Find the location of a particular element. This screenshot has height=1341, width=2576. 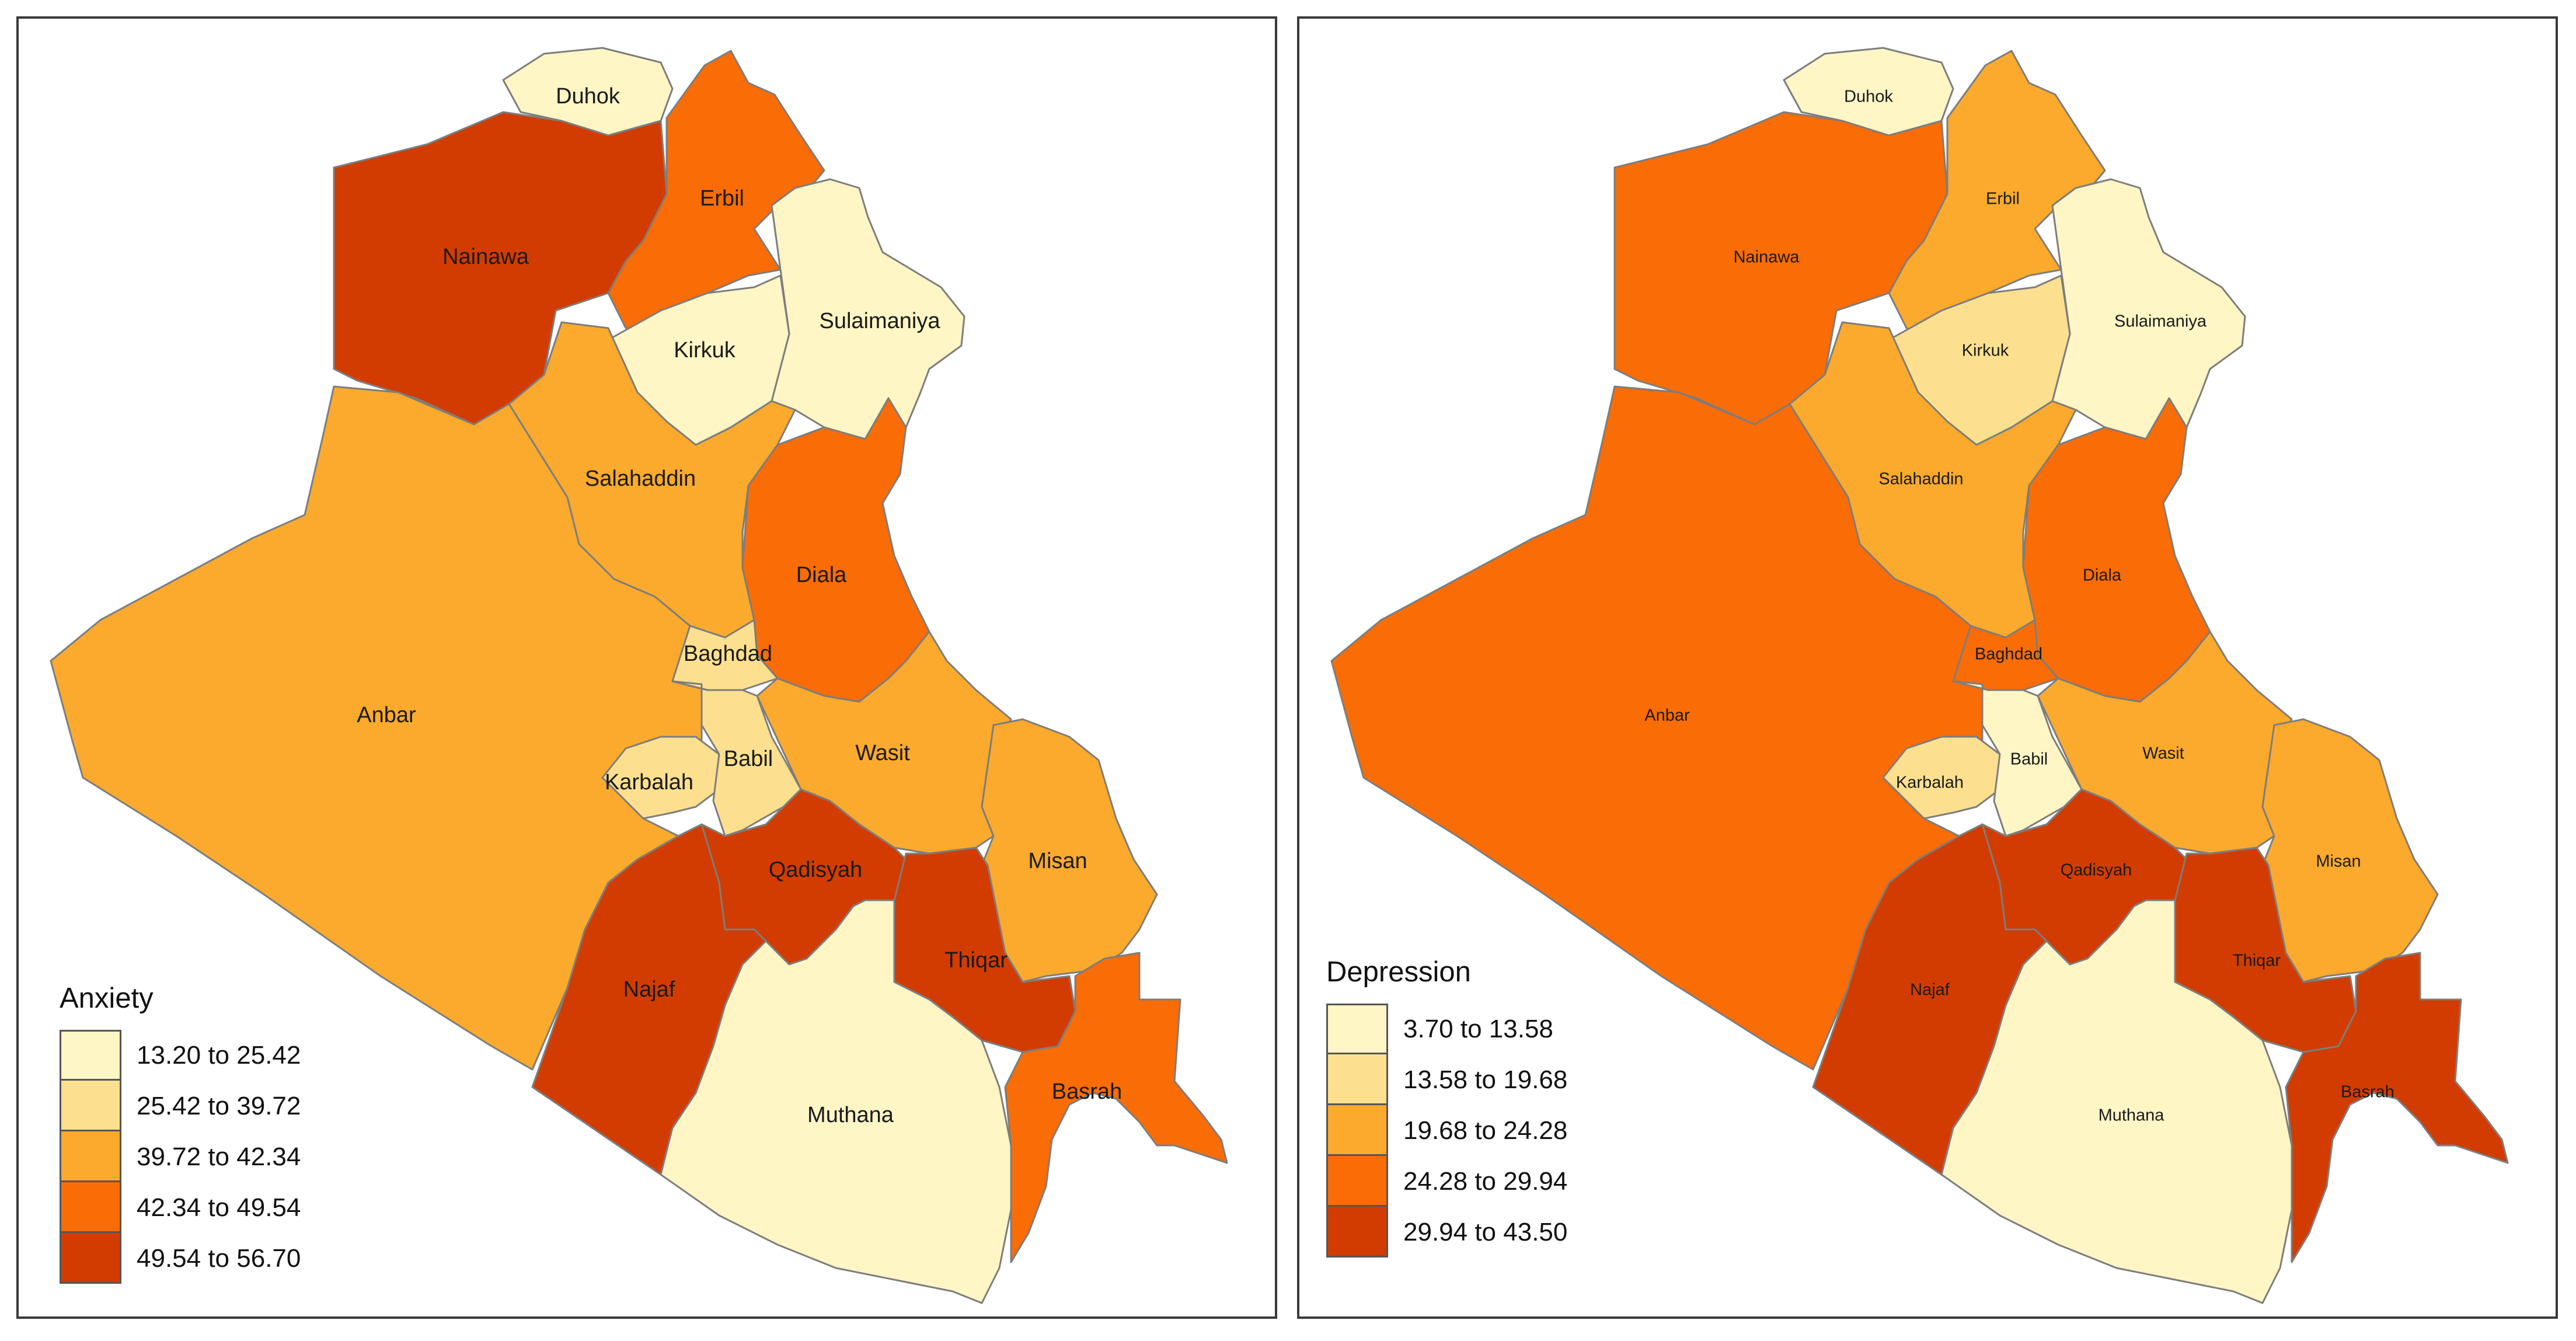

legend-item: 24.28 to 29.94 is located at coordinates (1447, 1181).